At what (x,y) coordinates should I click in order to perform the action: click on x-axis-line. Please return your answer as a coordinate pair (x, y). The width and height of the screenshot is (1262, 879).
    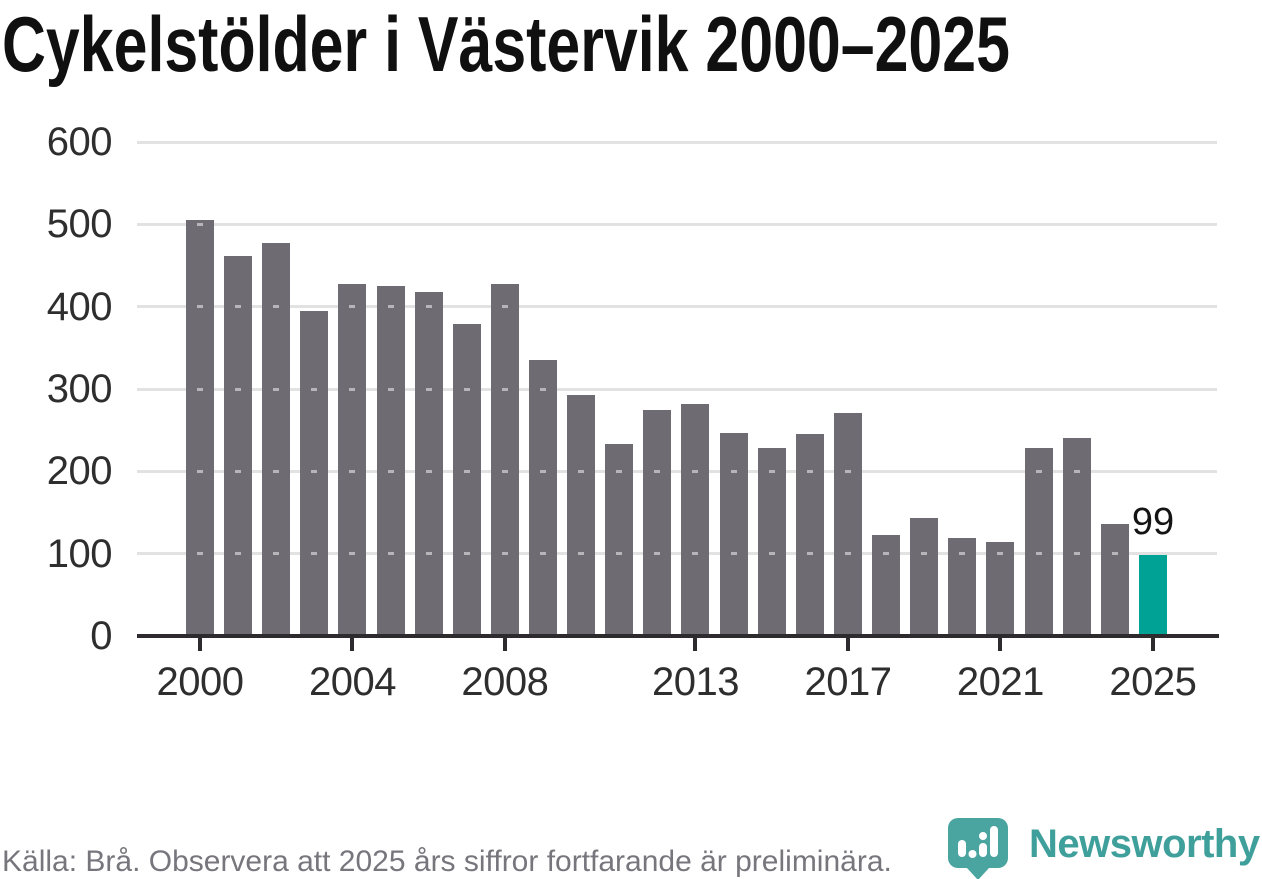
    Looking at the image, I should click on (678, 636).